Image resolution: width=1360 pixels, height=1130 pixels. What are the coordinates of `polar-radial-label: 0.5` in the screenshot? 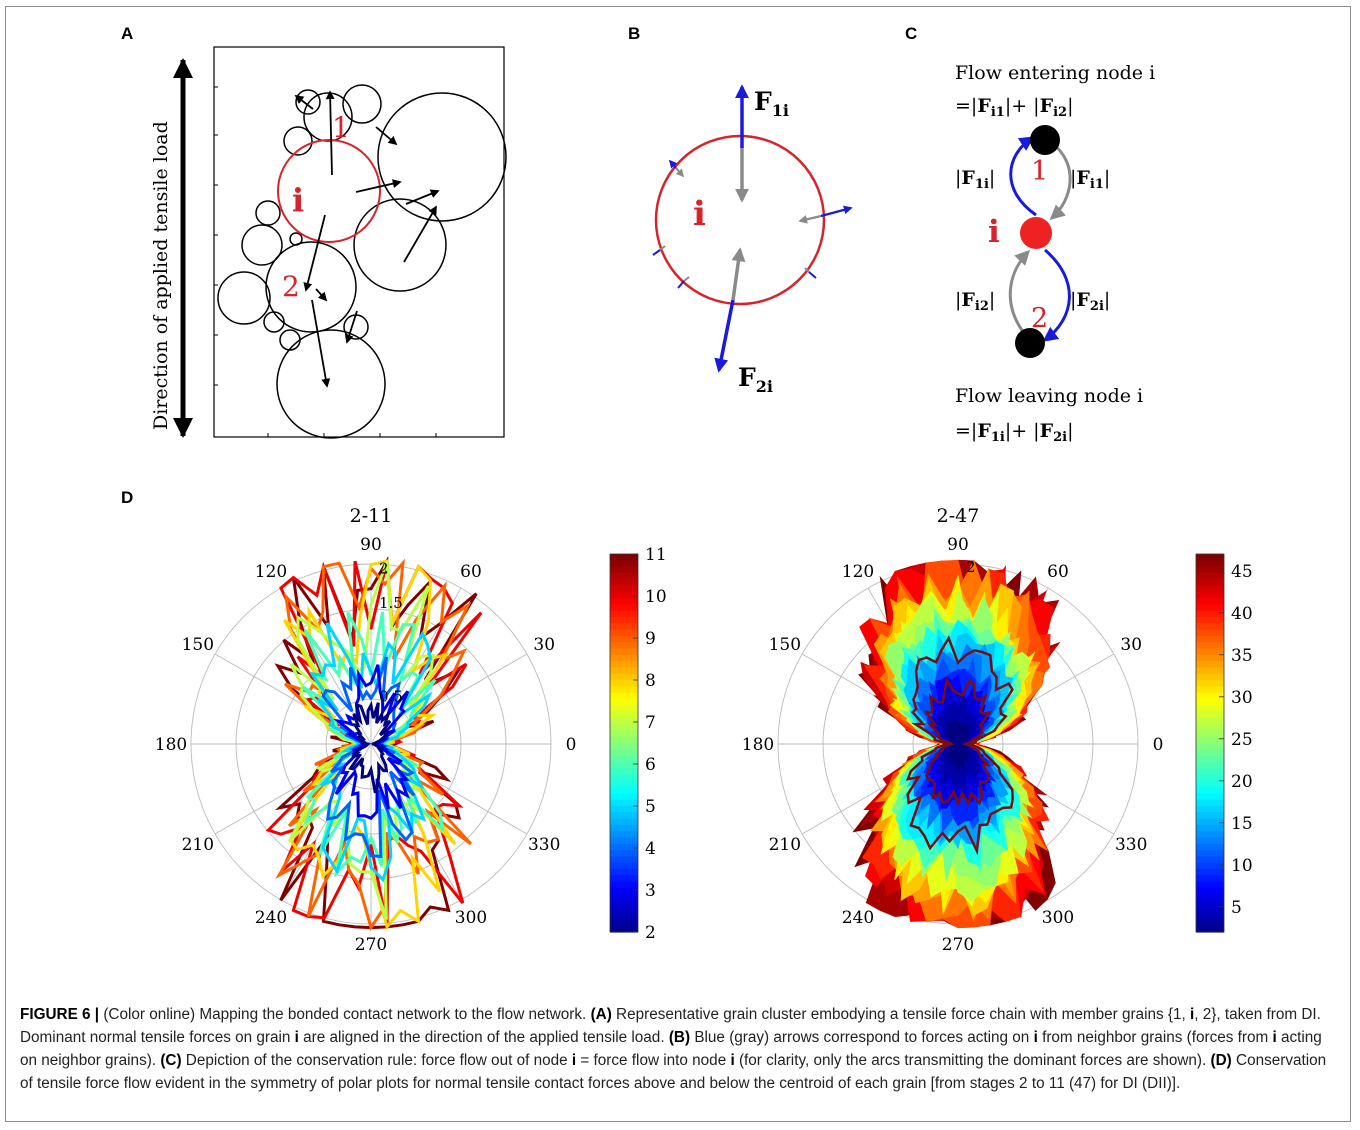 It's located at (391, 696).